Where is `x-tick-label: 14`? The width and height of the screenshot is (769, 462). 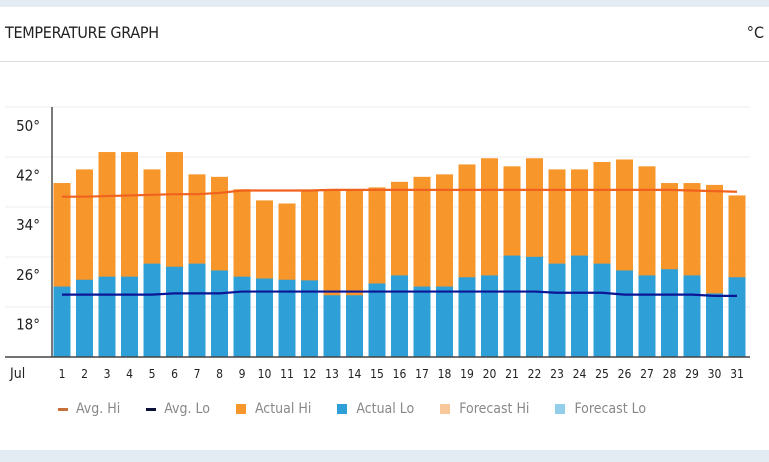 x-tick-label: 14 is located at coordinates (355, 374).